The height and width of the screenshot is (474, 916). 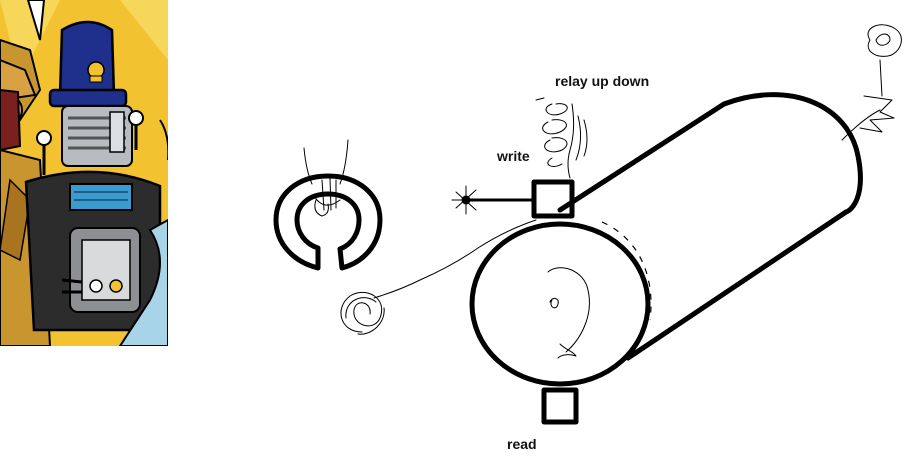 What do you see at coordinates (602, 81) in the screenshot?
I see `relay-label: relay up down` at bounding box center [602, 81].